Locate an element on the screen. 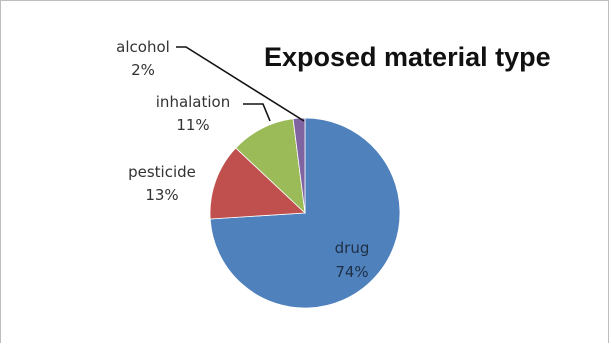 This screenshot has width=611, height=345. slice-percent-alcohol: 2% is located at coordinates (143, 70).